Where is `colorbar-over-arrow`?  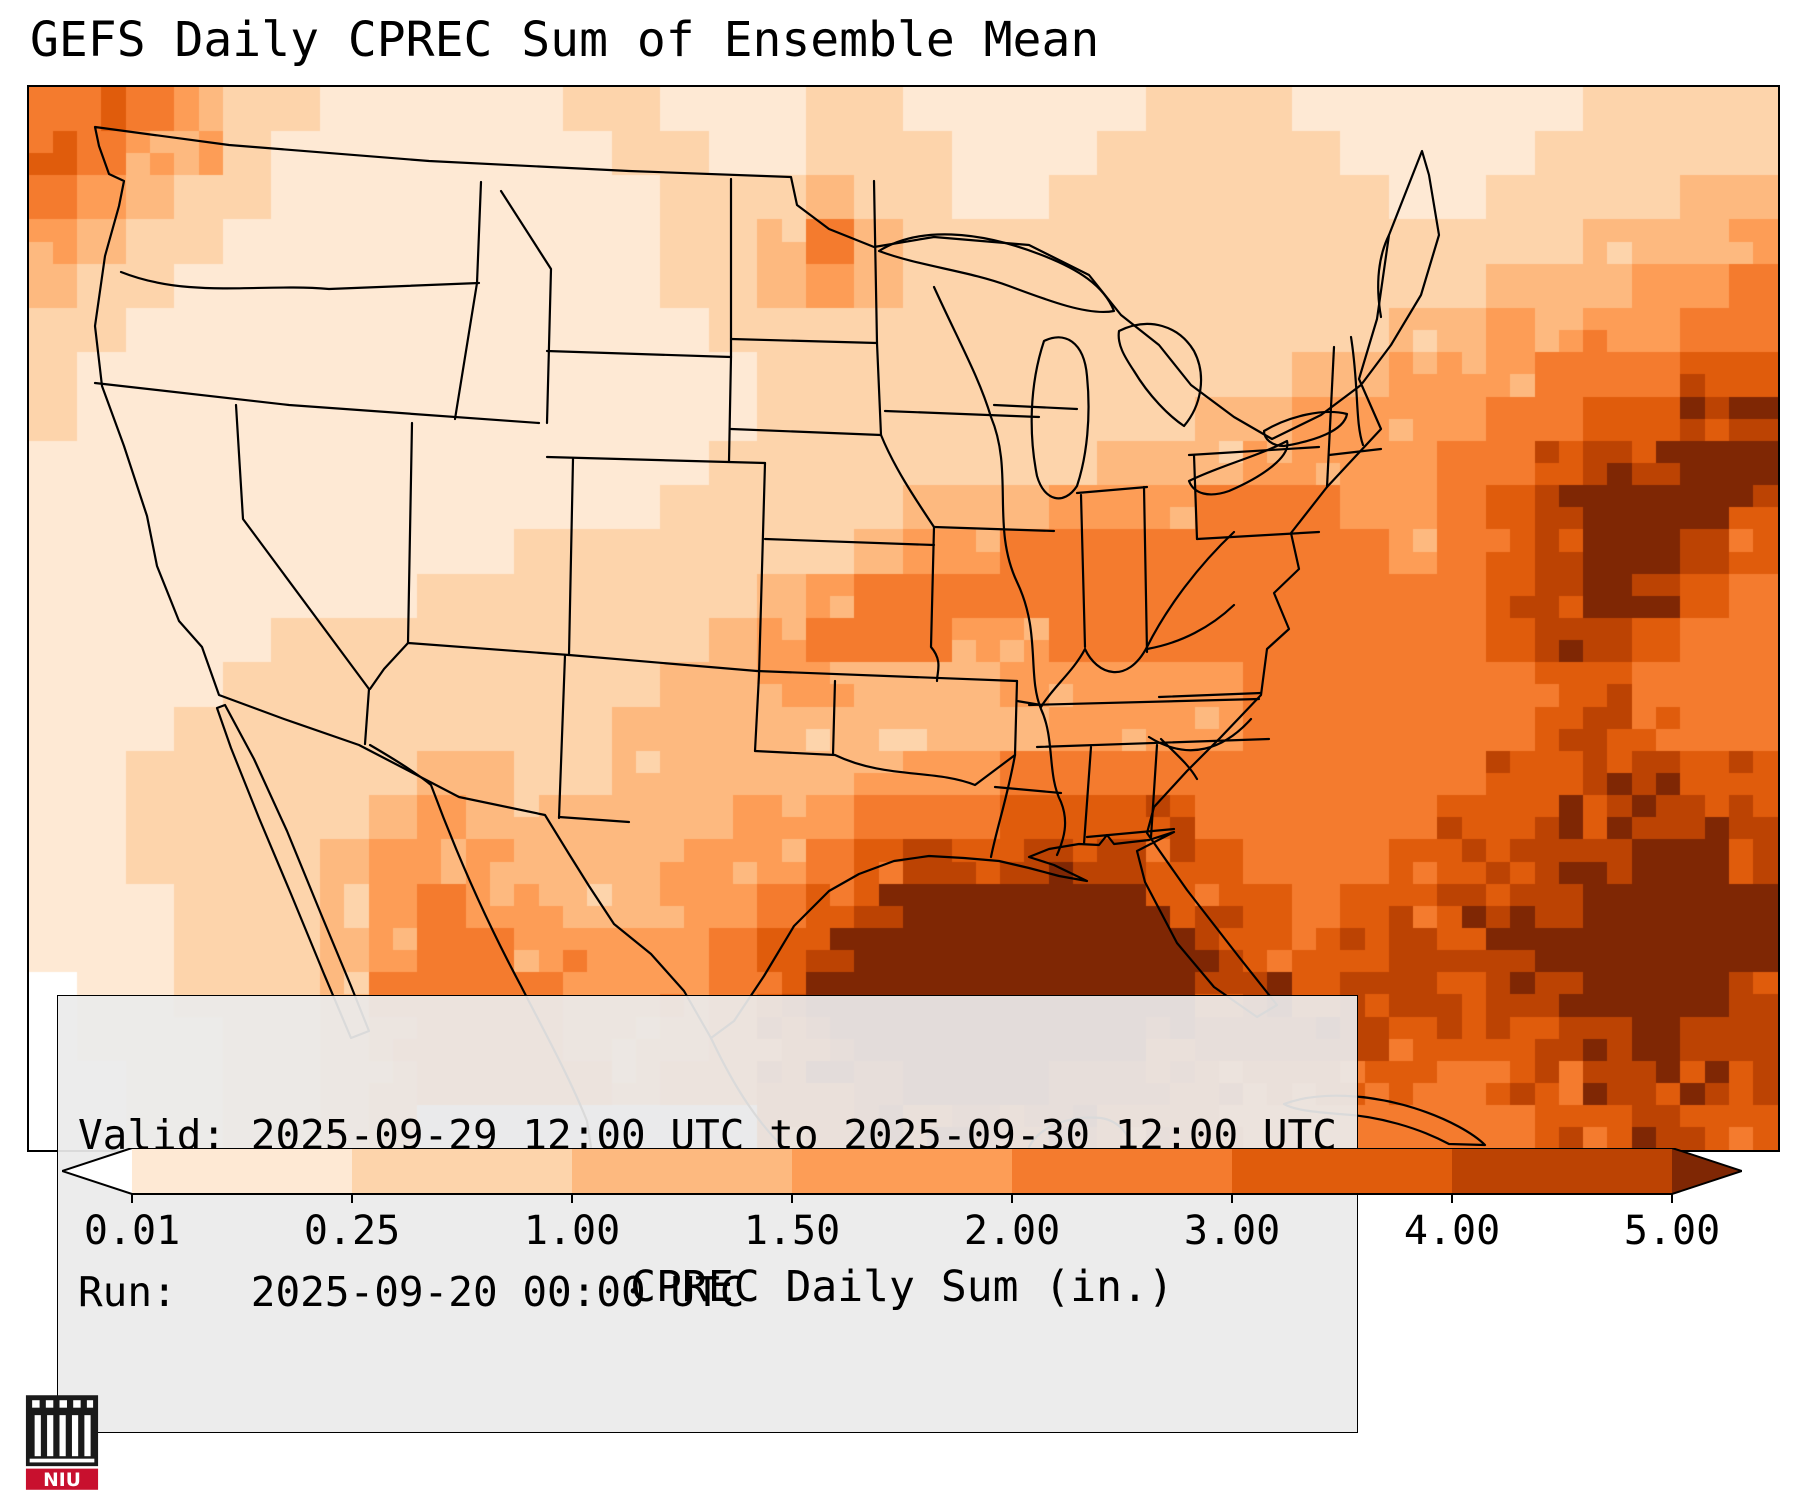 colorbar-over-arrow is located at coordinates (1707, 1171).